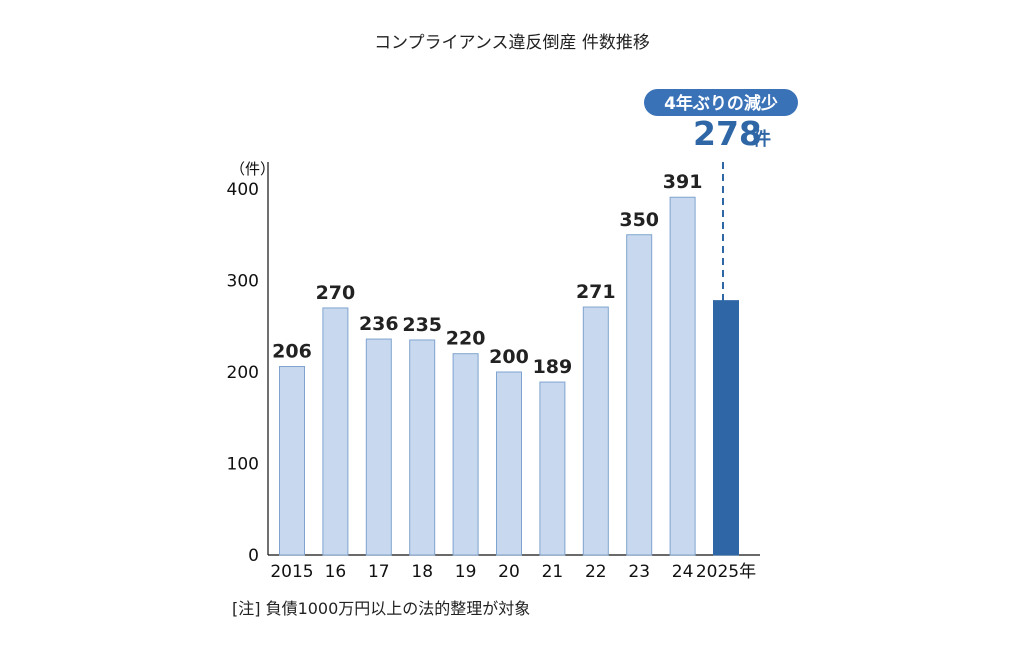 This screenshot has height=655, width=1024. Describe the element at coordinates (336, 572) in the screenshot. I see `x-tick-label: 16` at that location.